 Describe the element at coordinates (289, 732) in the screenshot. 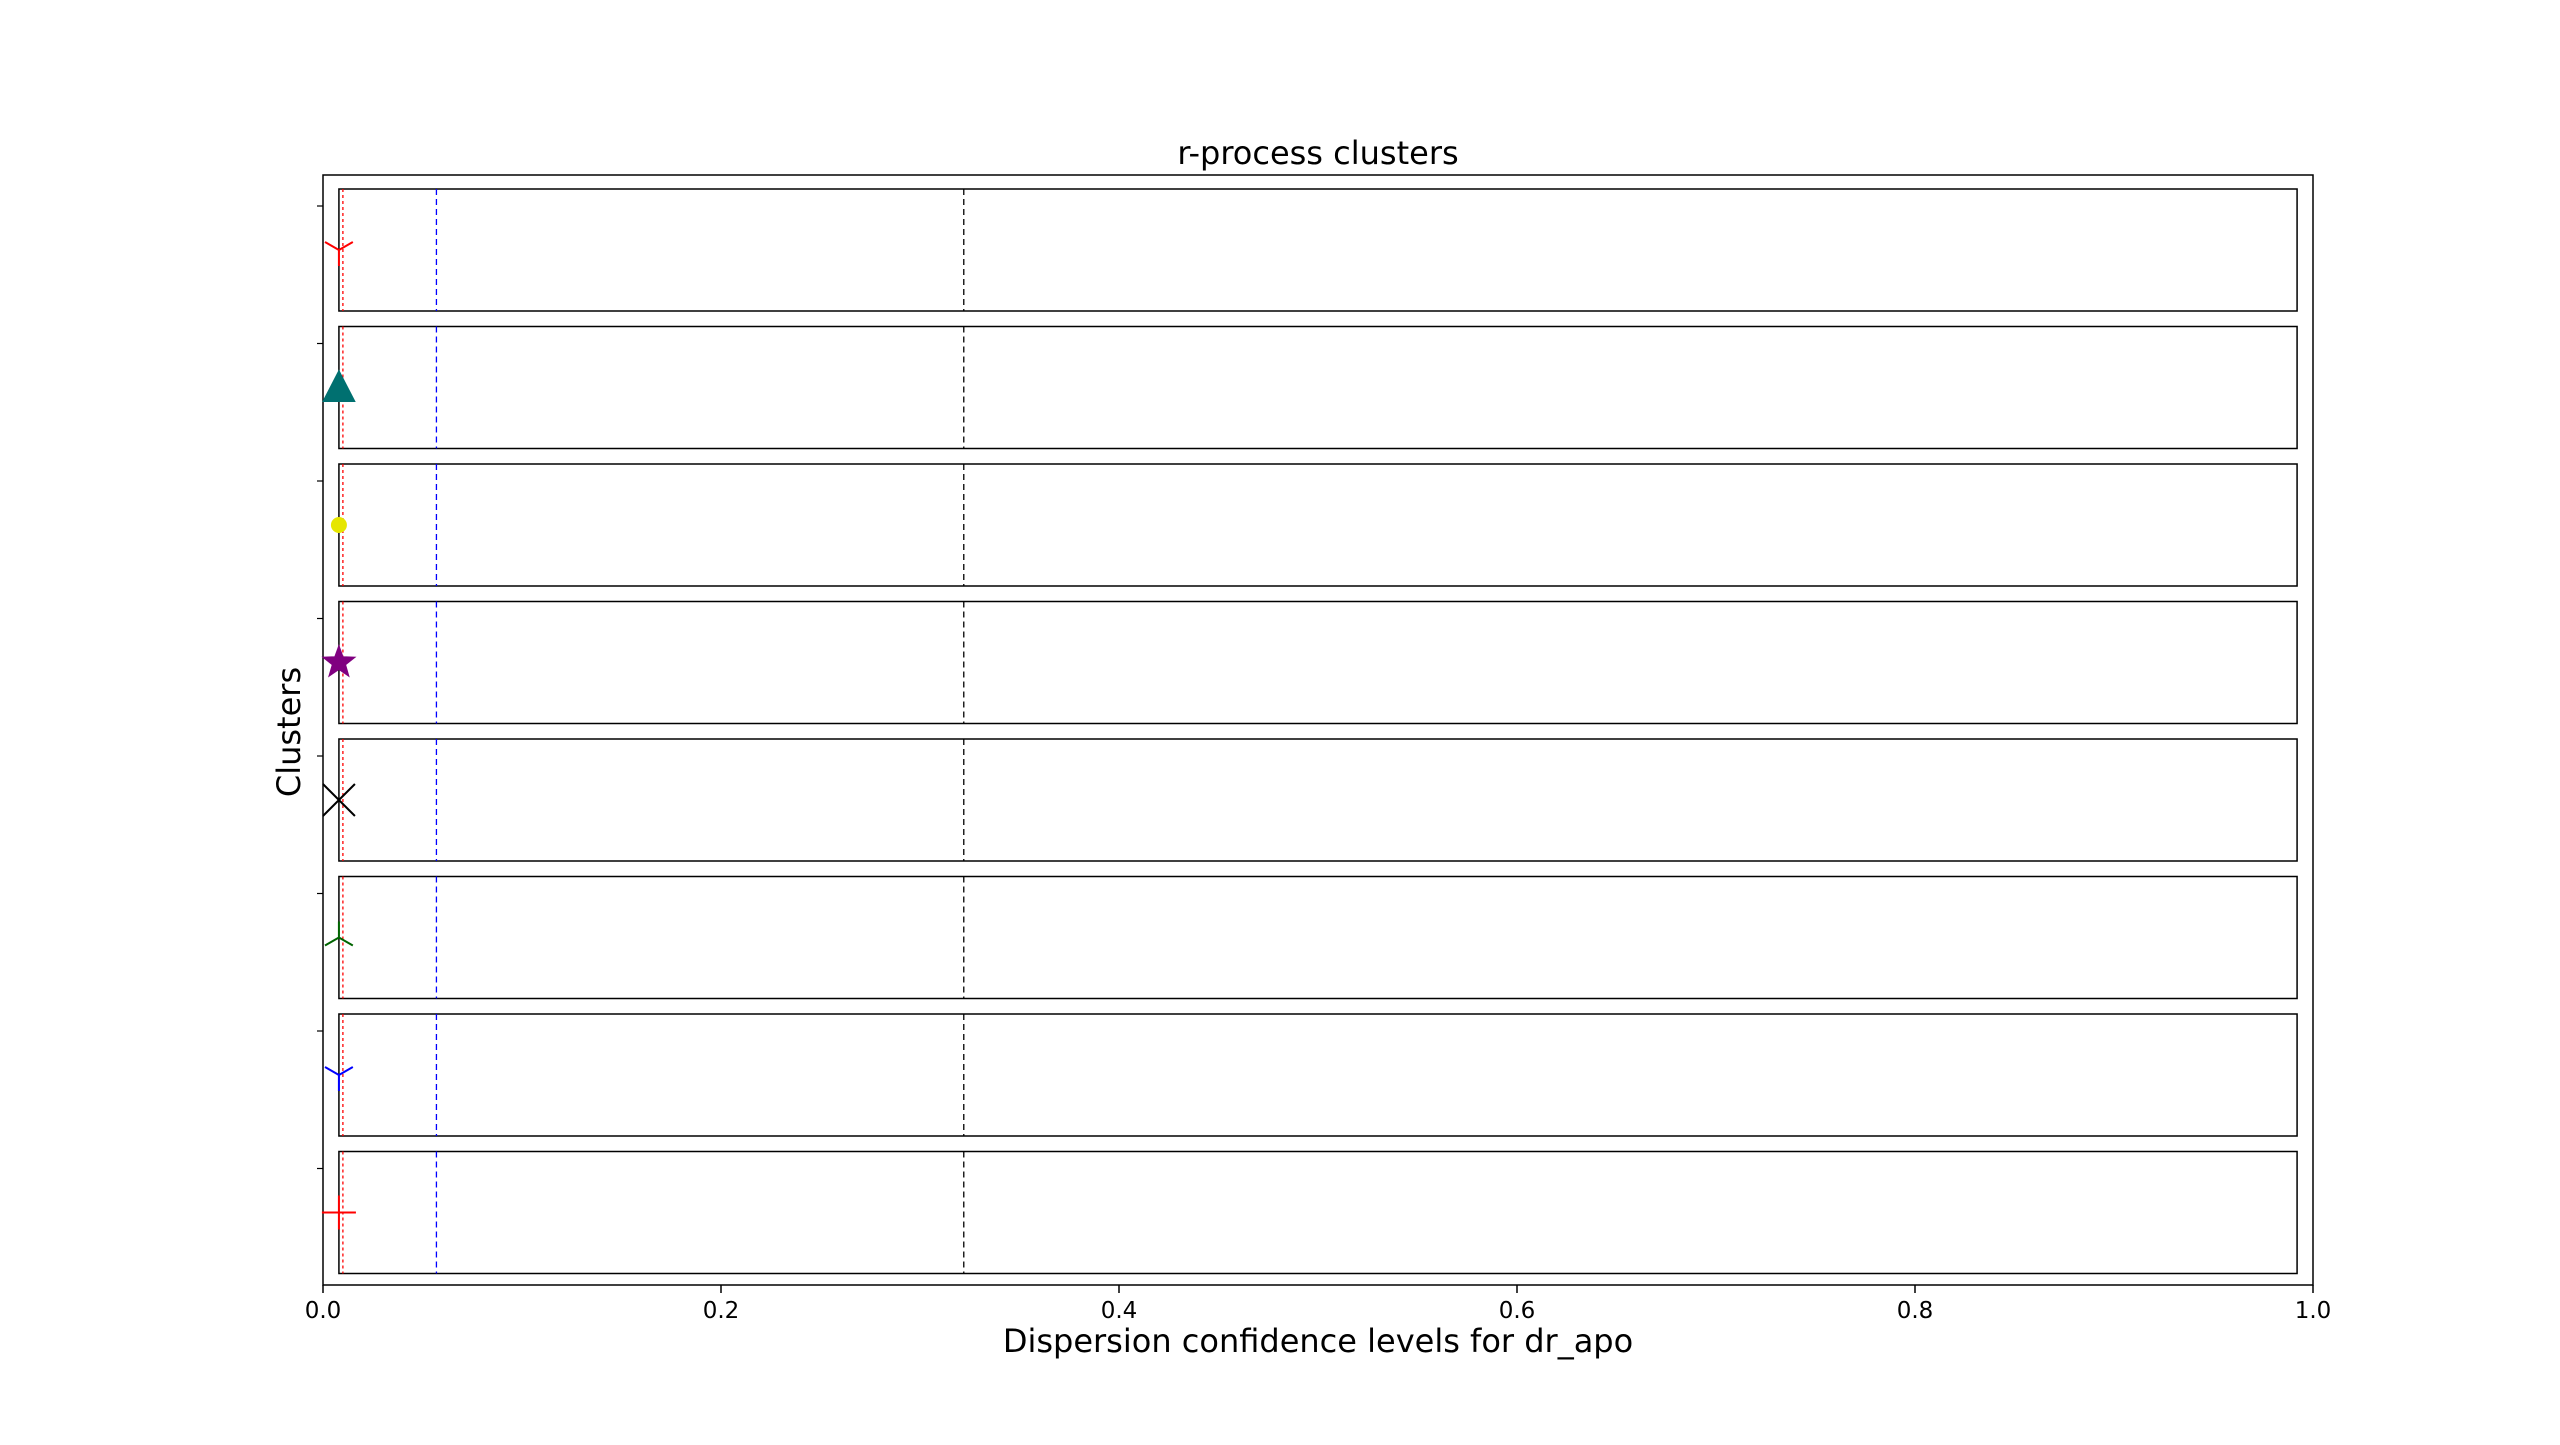

I see `y-axis-label: Clusters` at that location.